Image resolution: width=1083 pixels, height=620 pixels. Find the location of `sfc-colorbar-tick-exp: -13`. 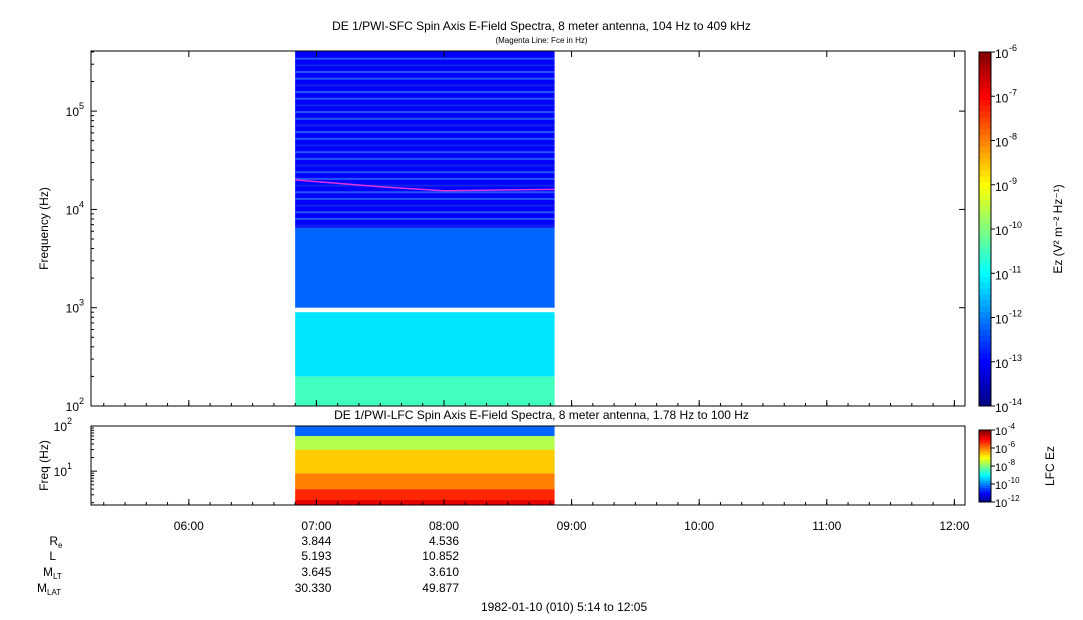

sfc-colorbar-tick-exp: -13 is located at coordinates (1015, 358).